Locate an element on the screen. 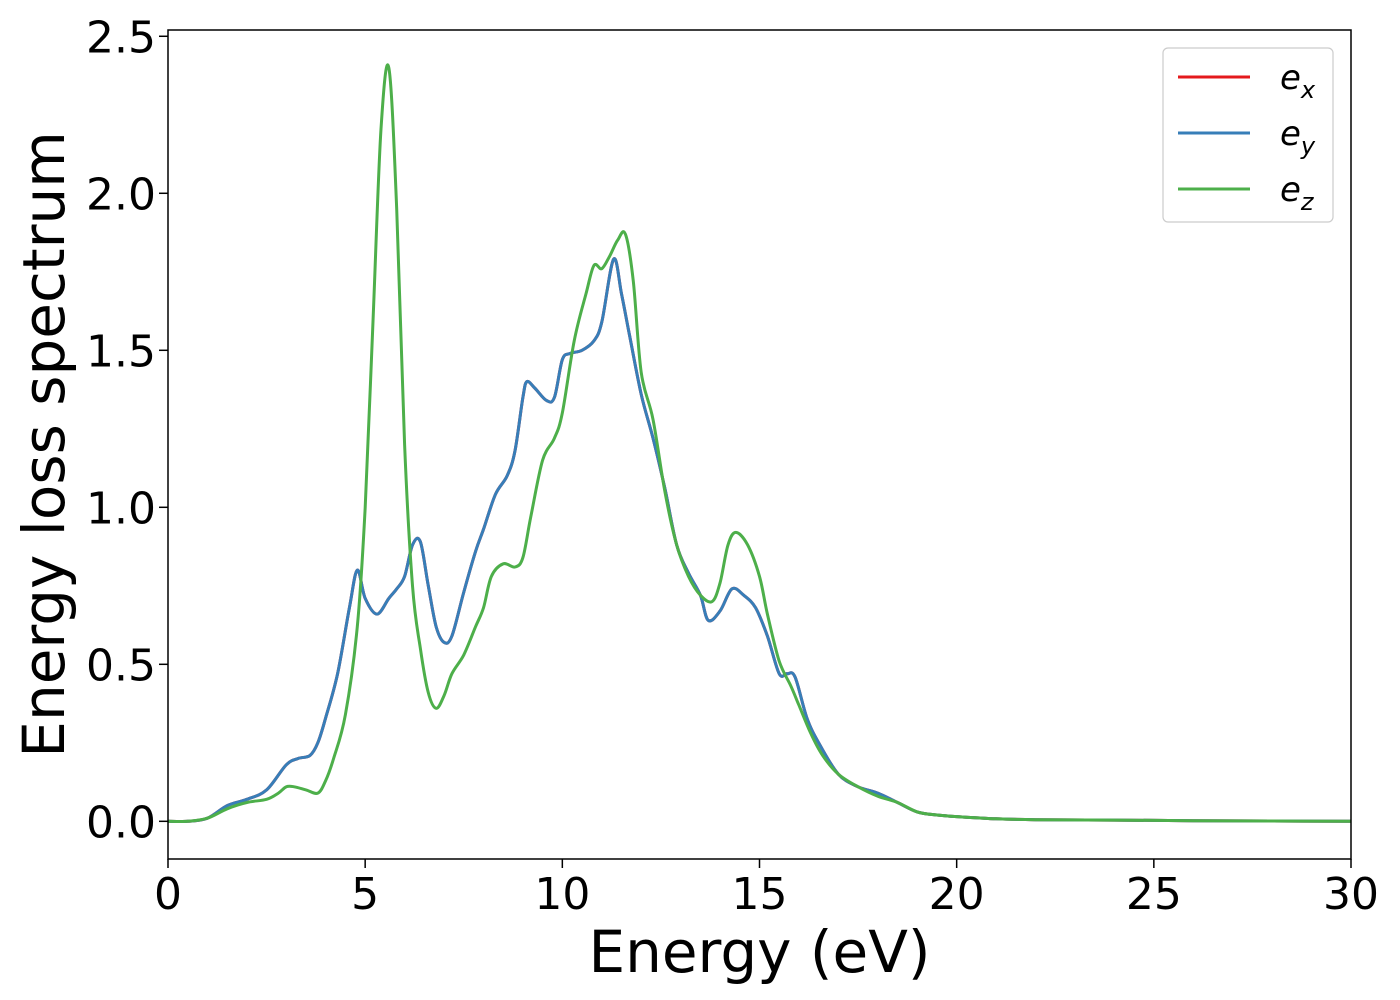 This screenshot has height=1000, width=1400. x-tick-label: 15 is located at coordinates (760, 894).